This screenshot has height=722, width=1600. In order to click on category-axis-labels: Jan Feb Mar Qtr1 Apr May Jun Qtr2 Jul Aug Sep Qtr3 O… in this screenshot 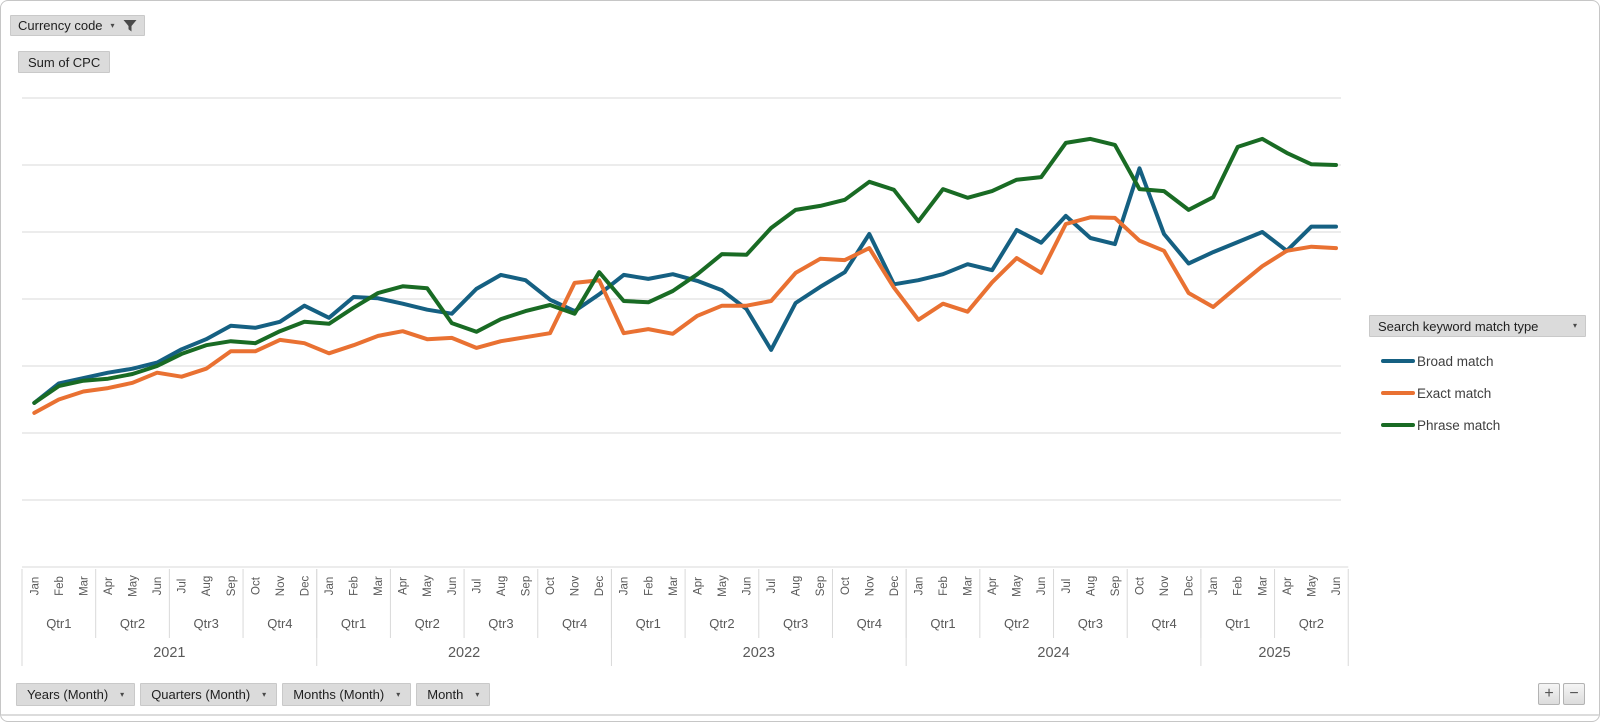, I will do `click(686, 618)`.